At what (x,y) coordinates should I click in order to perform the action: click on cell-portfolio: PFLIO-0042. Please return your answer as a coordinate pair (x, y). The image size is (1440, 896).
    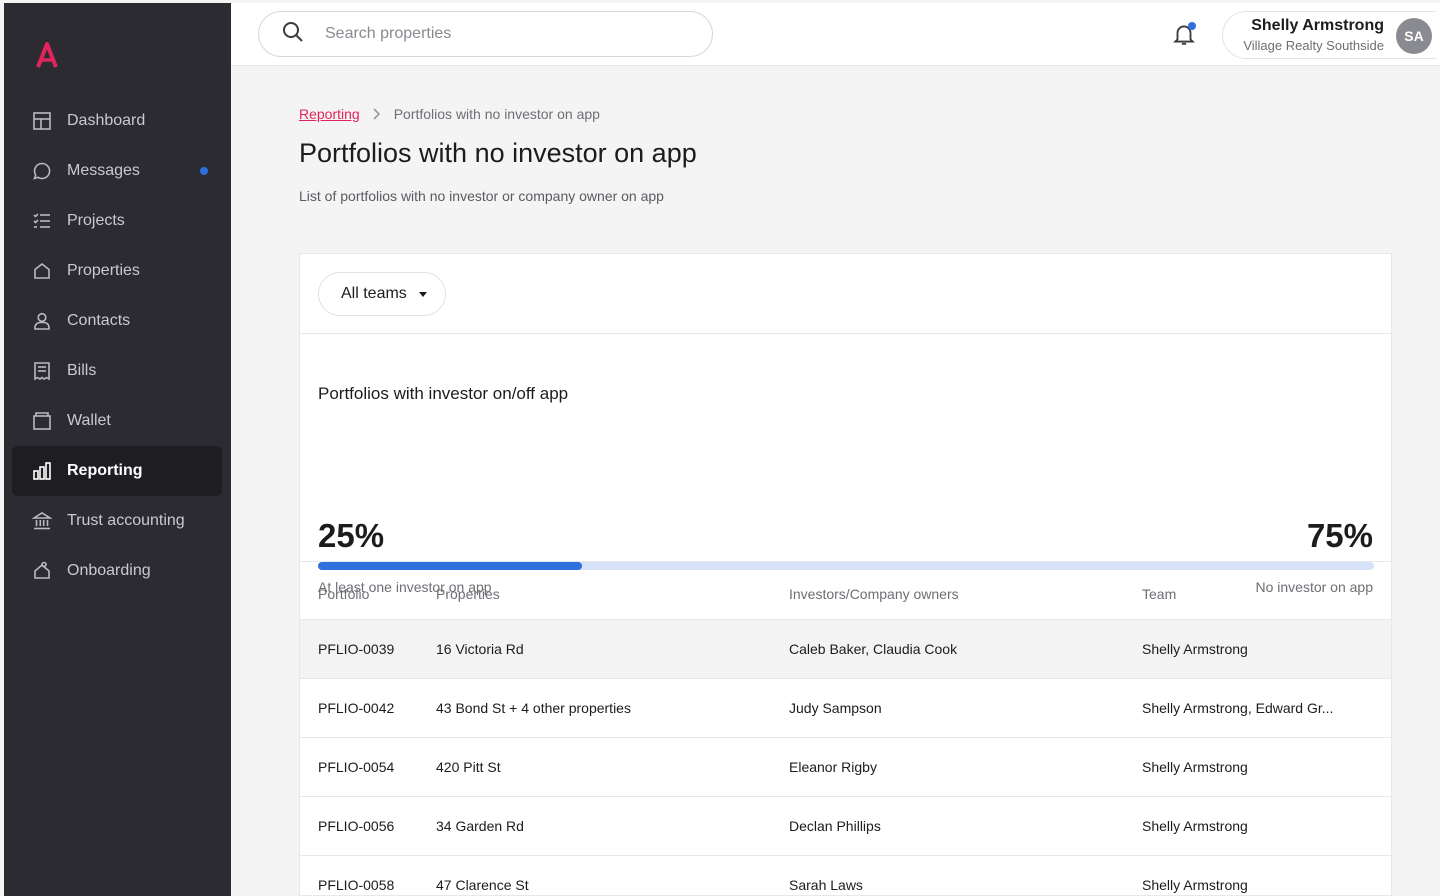
    Looking at the image, I should click on (368, 708).